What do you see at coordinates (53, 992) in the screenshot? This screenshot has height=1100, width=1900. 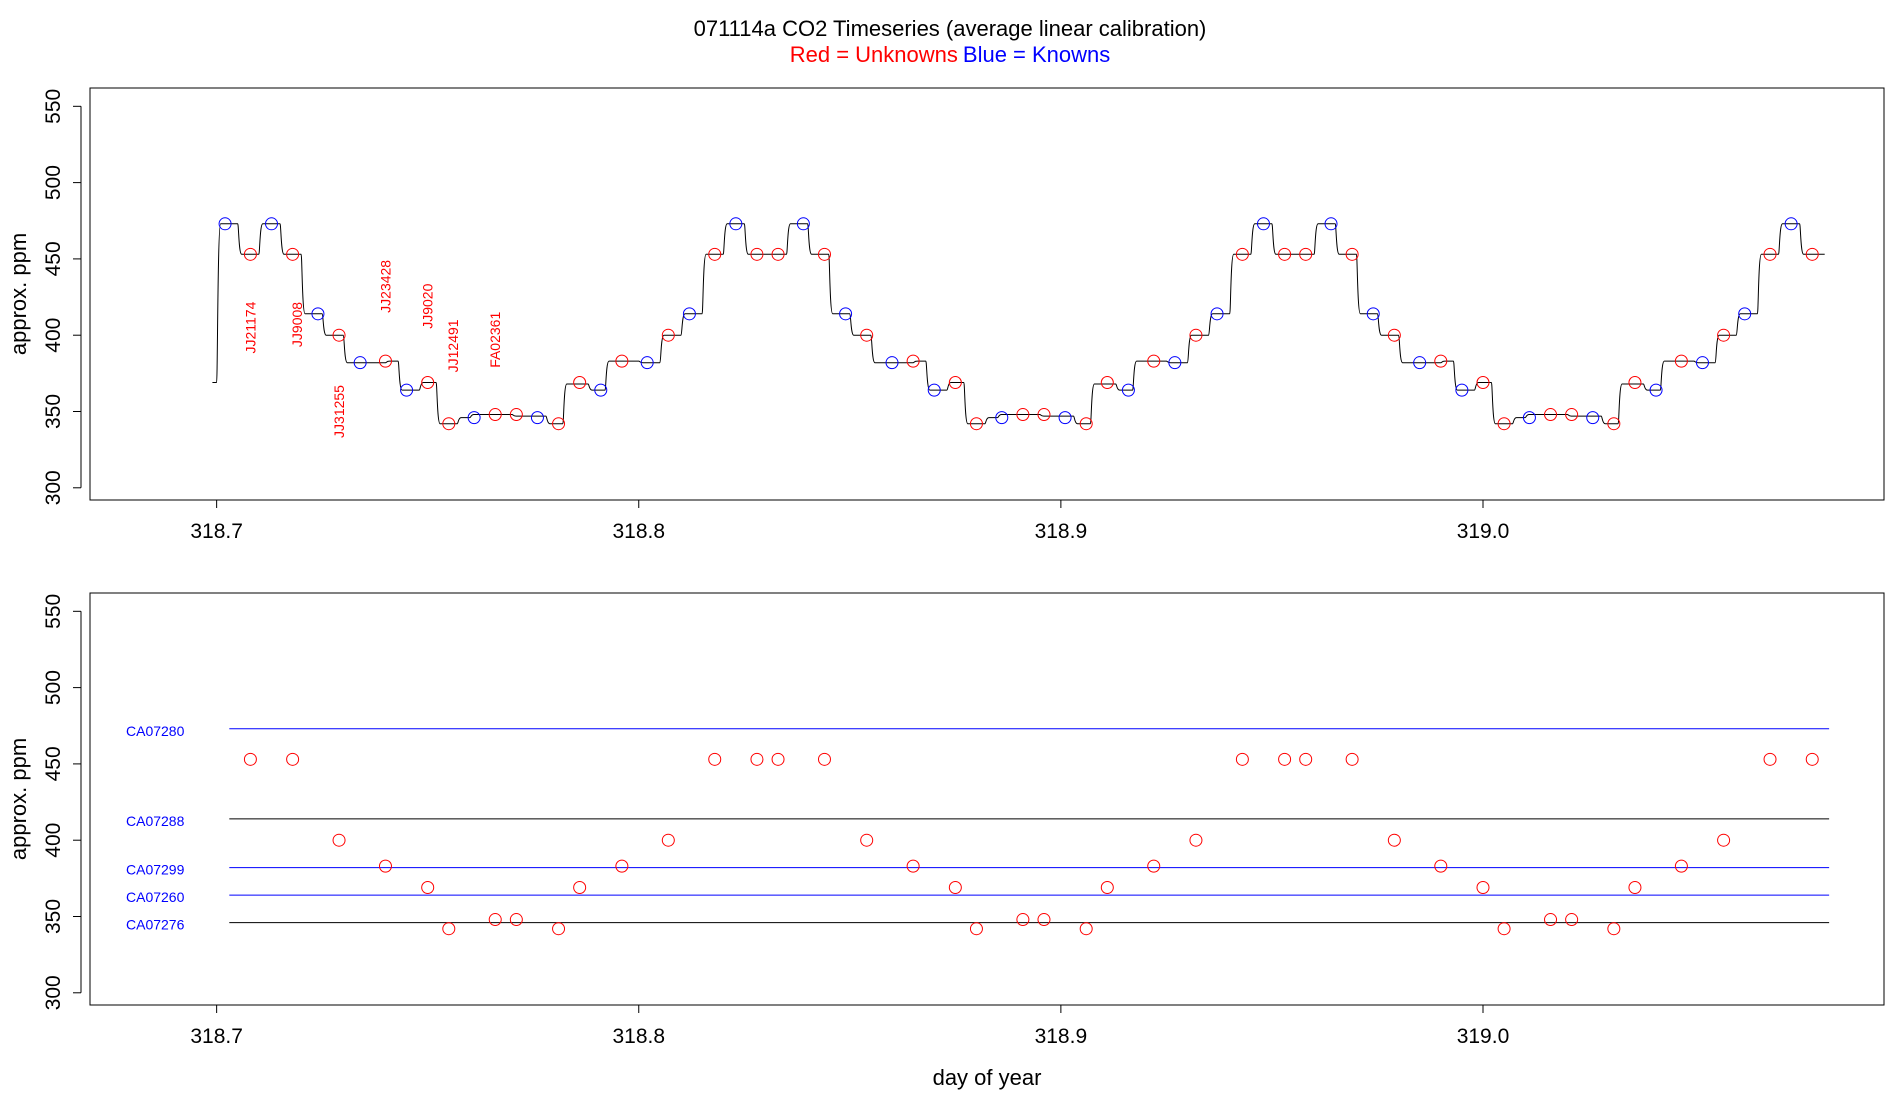 I see `y-tick-label: 300` at bounding box center [53, 992].